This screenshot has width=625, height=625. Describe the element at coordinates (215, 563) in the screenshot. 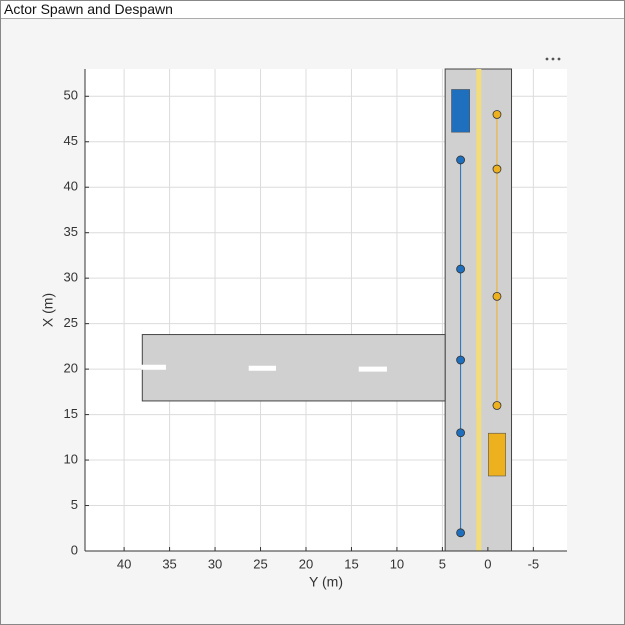

I see `x-tick-label: 30` at that location.